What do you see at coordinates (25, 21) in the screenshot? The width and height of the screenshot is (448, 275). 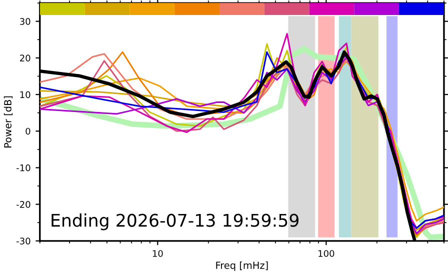 I see `y-tick-label: 30` at bounding box center [25, 21].